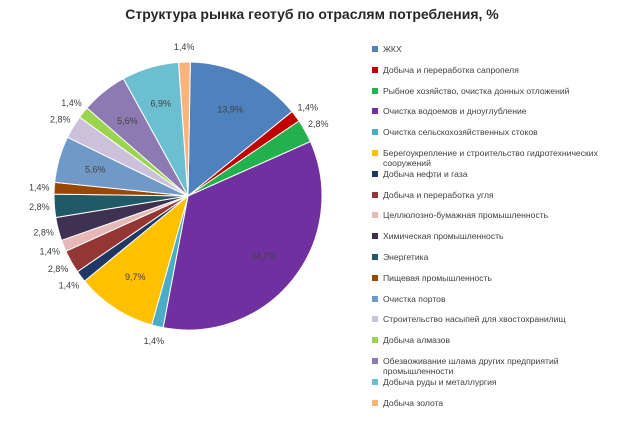 This screenshot has height=427, width=624. Describe the element at coordinates (437, 277) in the screenshot. I see `legend-label: Пищевая промышленность` at that location.